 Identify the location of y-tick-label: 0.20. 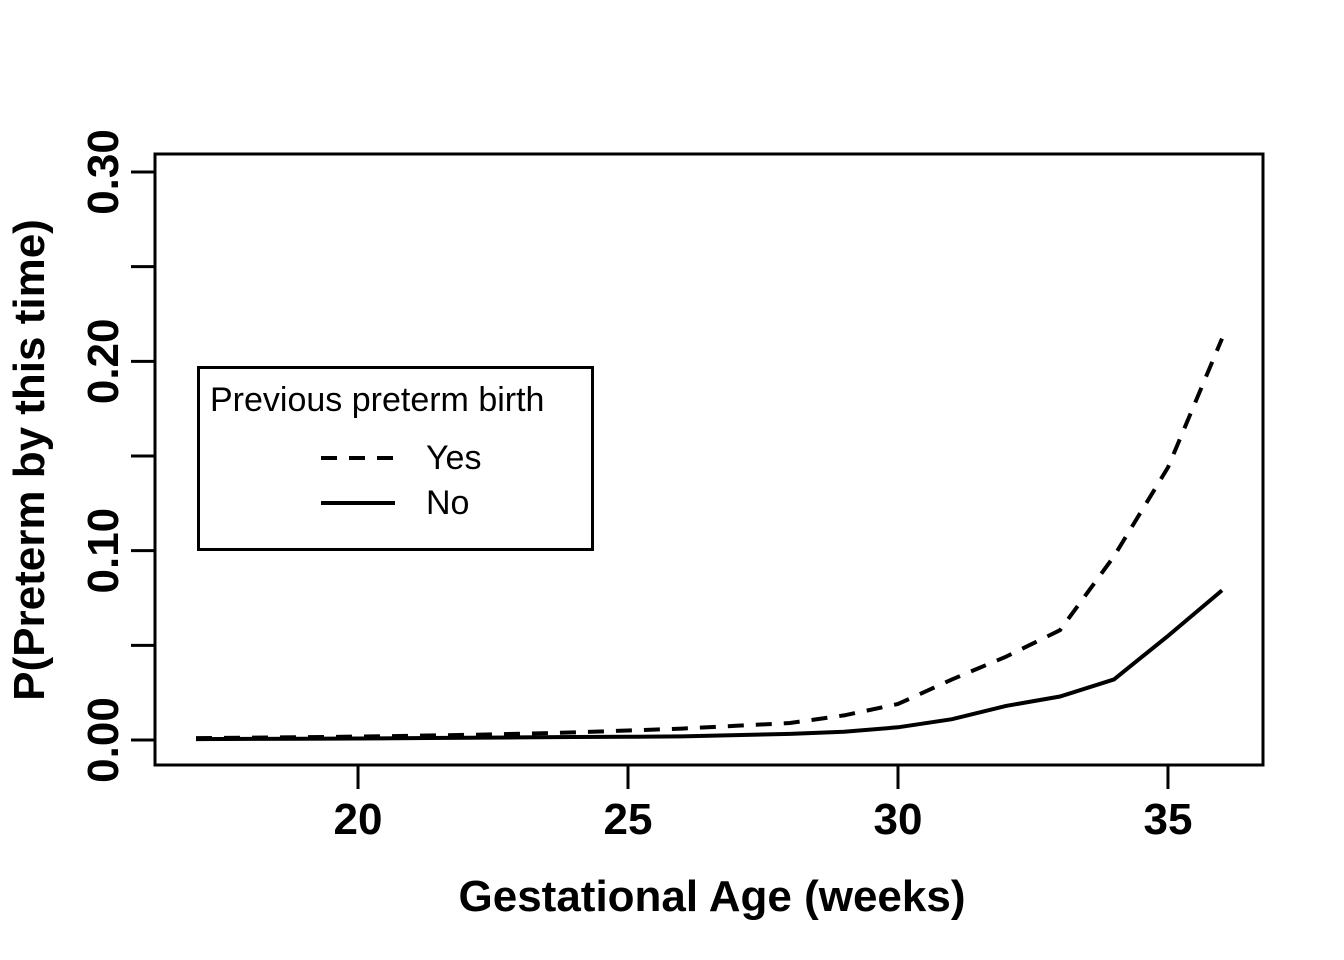
(103, 362).